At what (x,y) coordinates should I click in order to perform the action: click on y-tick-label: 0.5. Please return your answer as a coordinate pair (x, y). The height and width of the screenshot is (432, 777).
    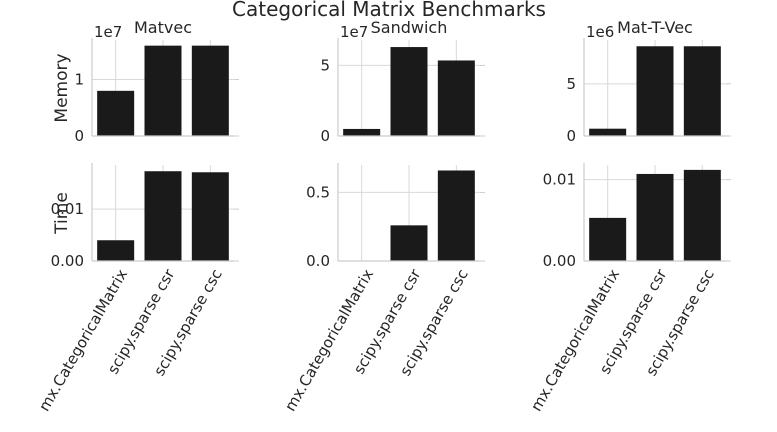
    Looking at the image, I should click on (318, 192).